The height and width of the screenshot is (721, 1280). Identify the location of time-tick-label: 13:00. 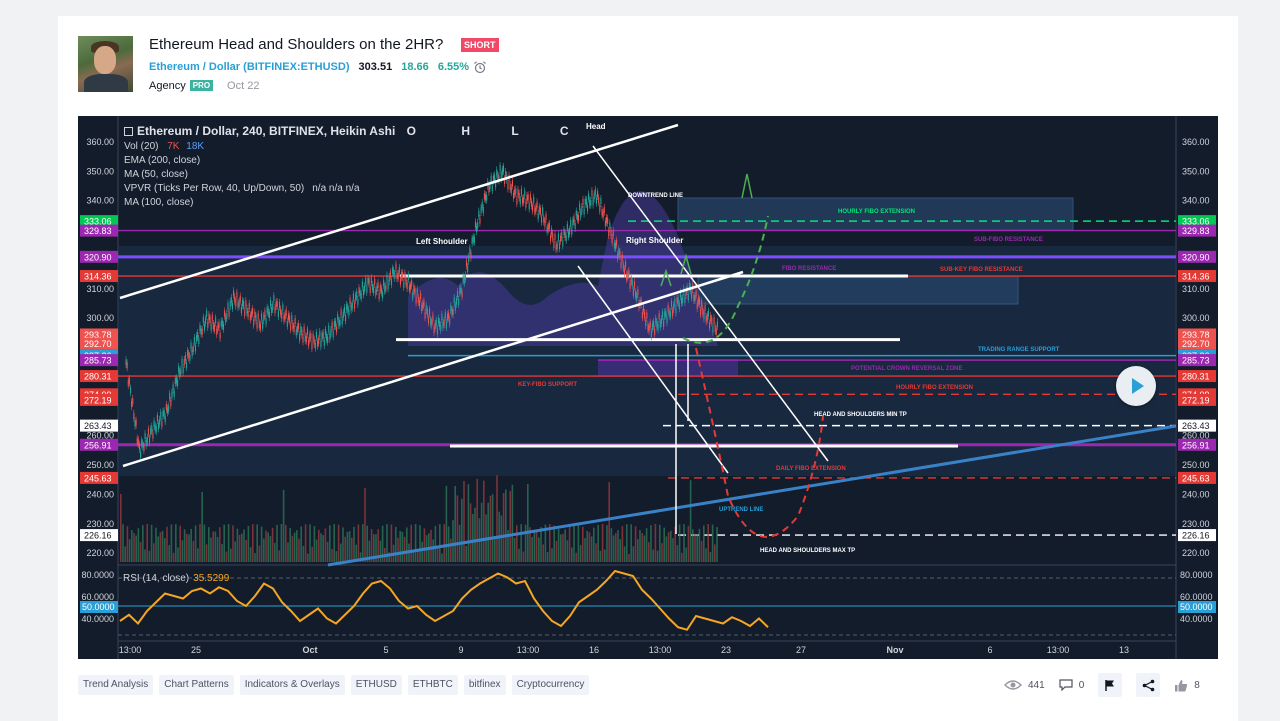
(528, 650).